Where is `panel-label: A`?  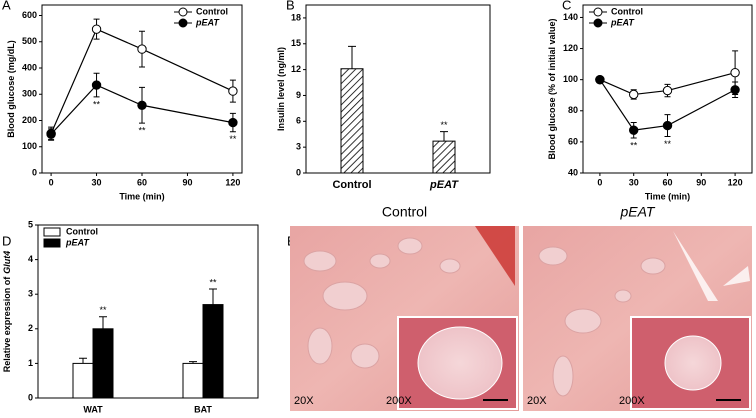
panel-label: A is located at coordinates (6, 6).